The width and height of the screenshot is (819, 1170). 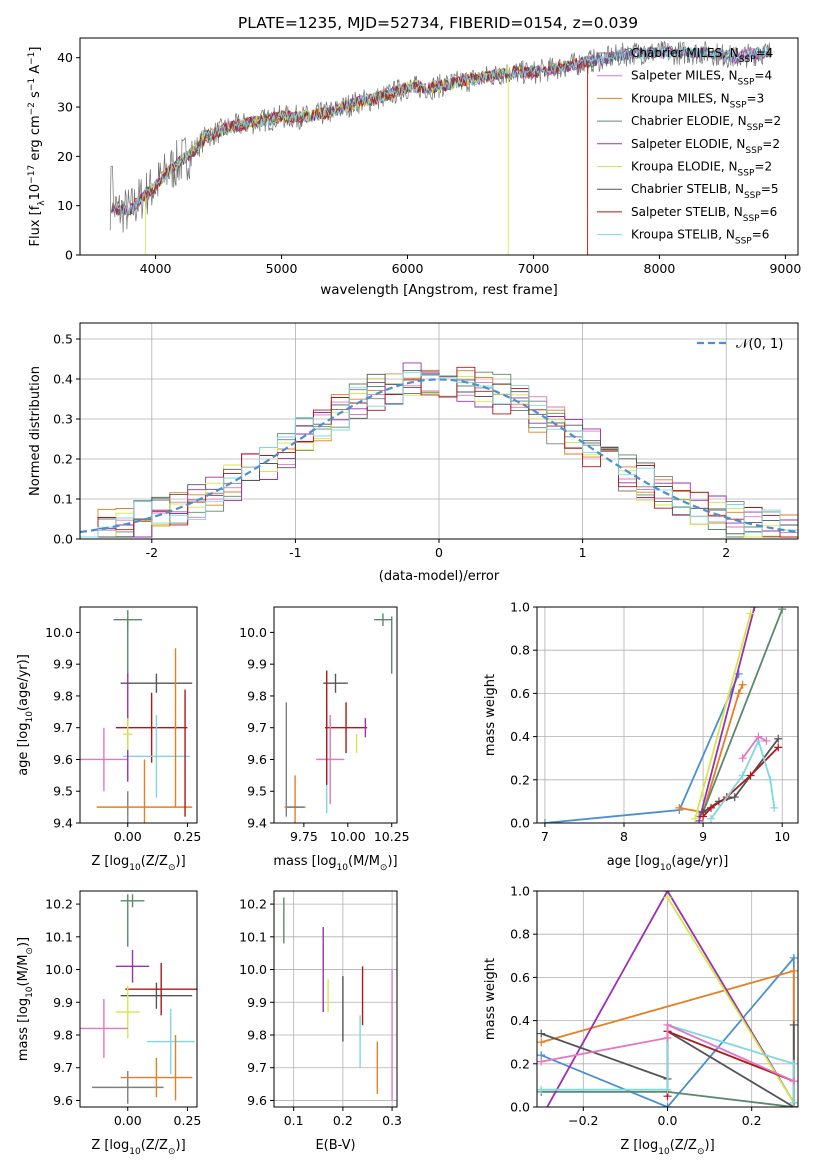 What do you see at coordinates (364, 861) in the screenshot?
I see `x-axis-label-part: (M/M` at bounding box center [364, 861].